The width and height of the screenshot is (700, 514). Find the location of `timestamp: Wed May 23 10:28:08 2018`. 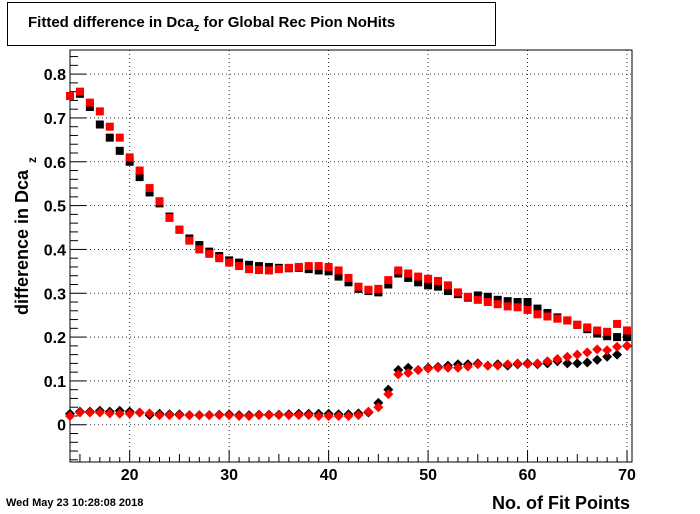

timestamp: Wed May 23 10:28:08 2018 is located at coordinates (75, 503).